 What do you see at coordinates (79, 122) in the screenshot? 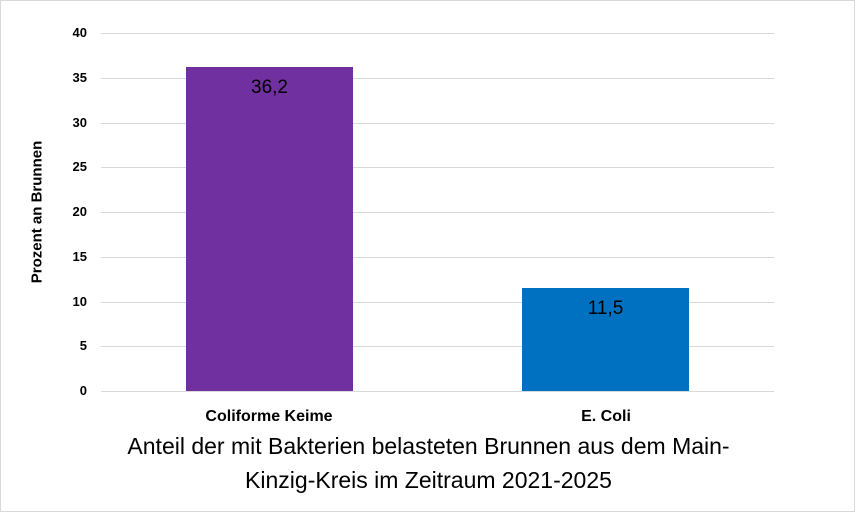
I see `y-tick-label: 30` at bounding box center [79, 122].